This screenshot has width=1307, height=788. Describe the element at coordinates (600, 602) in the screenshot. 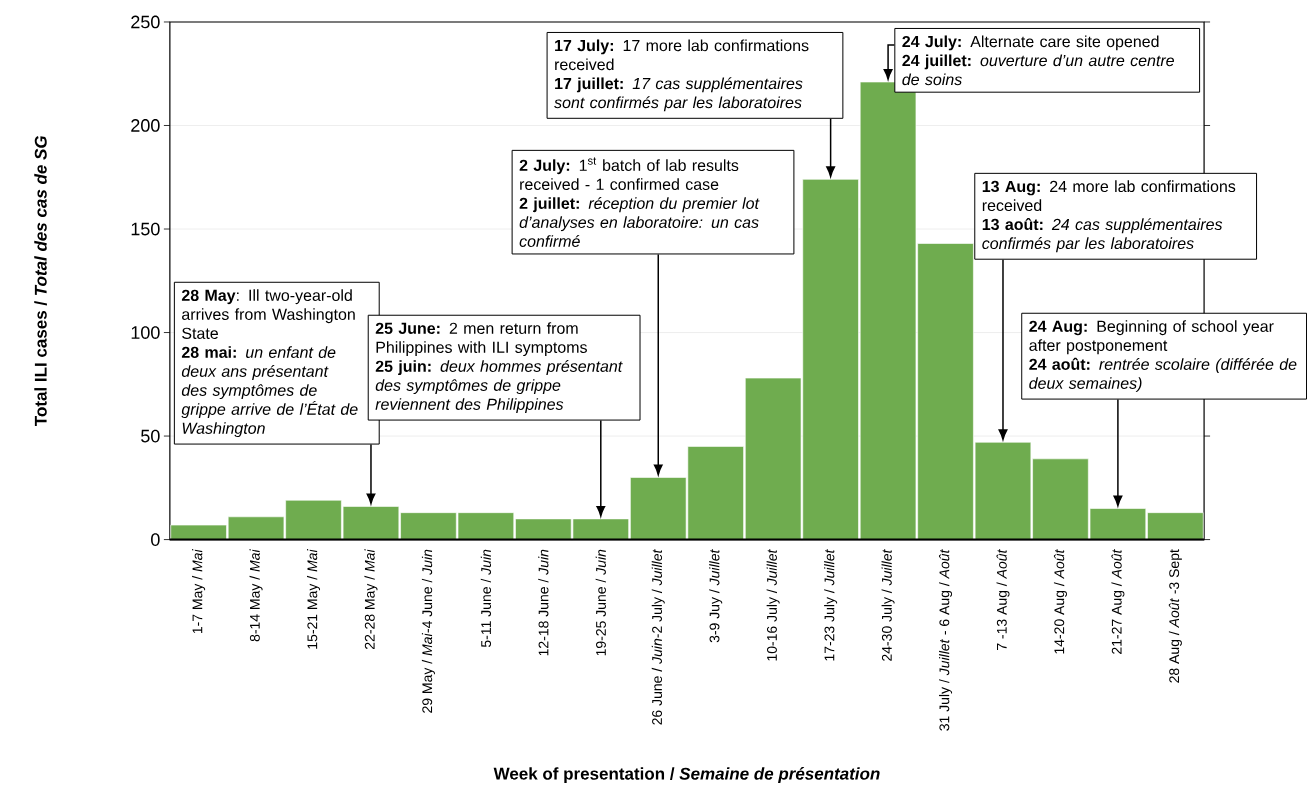

I see `x-tick-label: 19-25 June / Juin` at that location.